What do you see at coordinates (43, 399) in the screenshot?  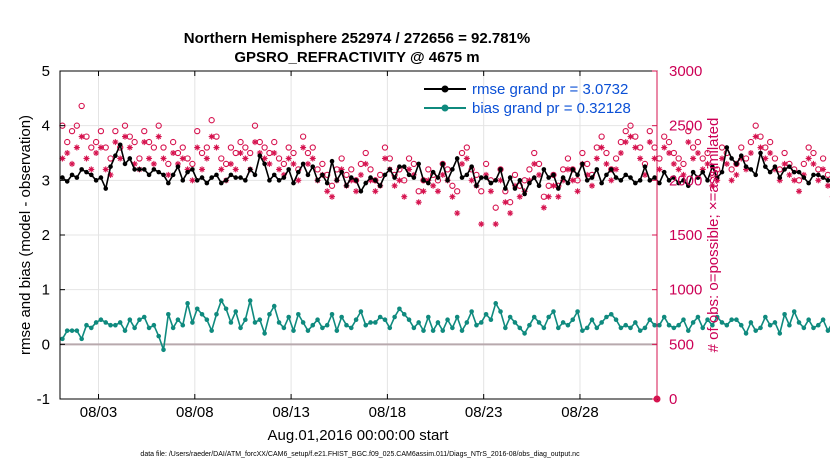 I see `y-tick-label-left: -1` at bounding box center [43, 399].